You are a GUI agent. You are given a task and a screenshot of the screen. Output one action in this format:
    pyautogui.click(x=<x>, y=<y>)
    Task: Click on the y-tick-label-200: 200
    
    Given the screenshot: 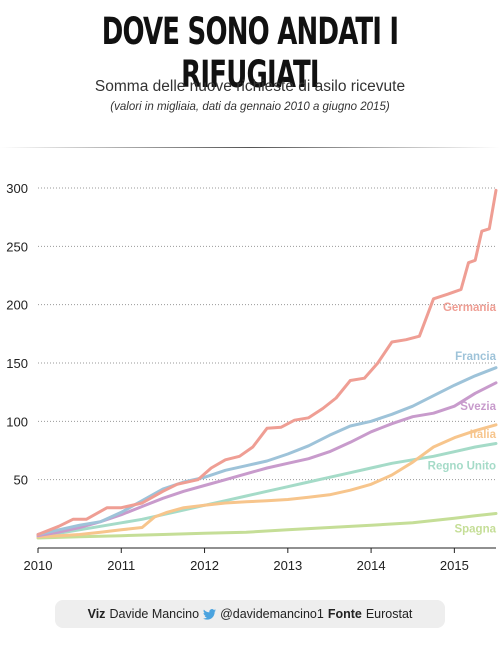 What is the action you would take?
    pyautogui.click(x=17, y=305)
    